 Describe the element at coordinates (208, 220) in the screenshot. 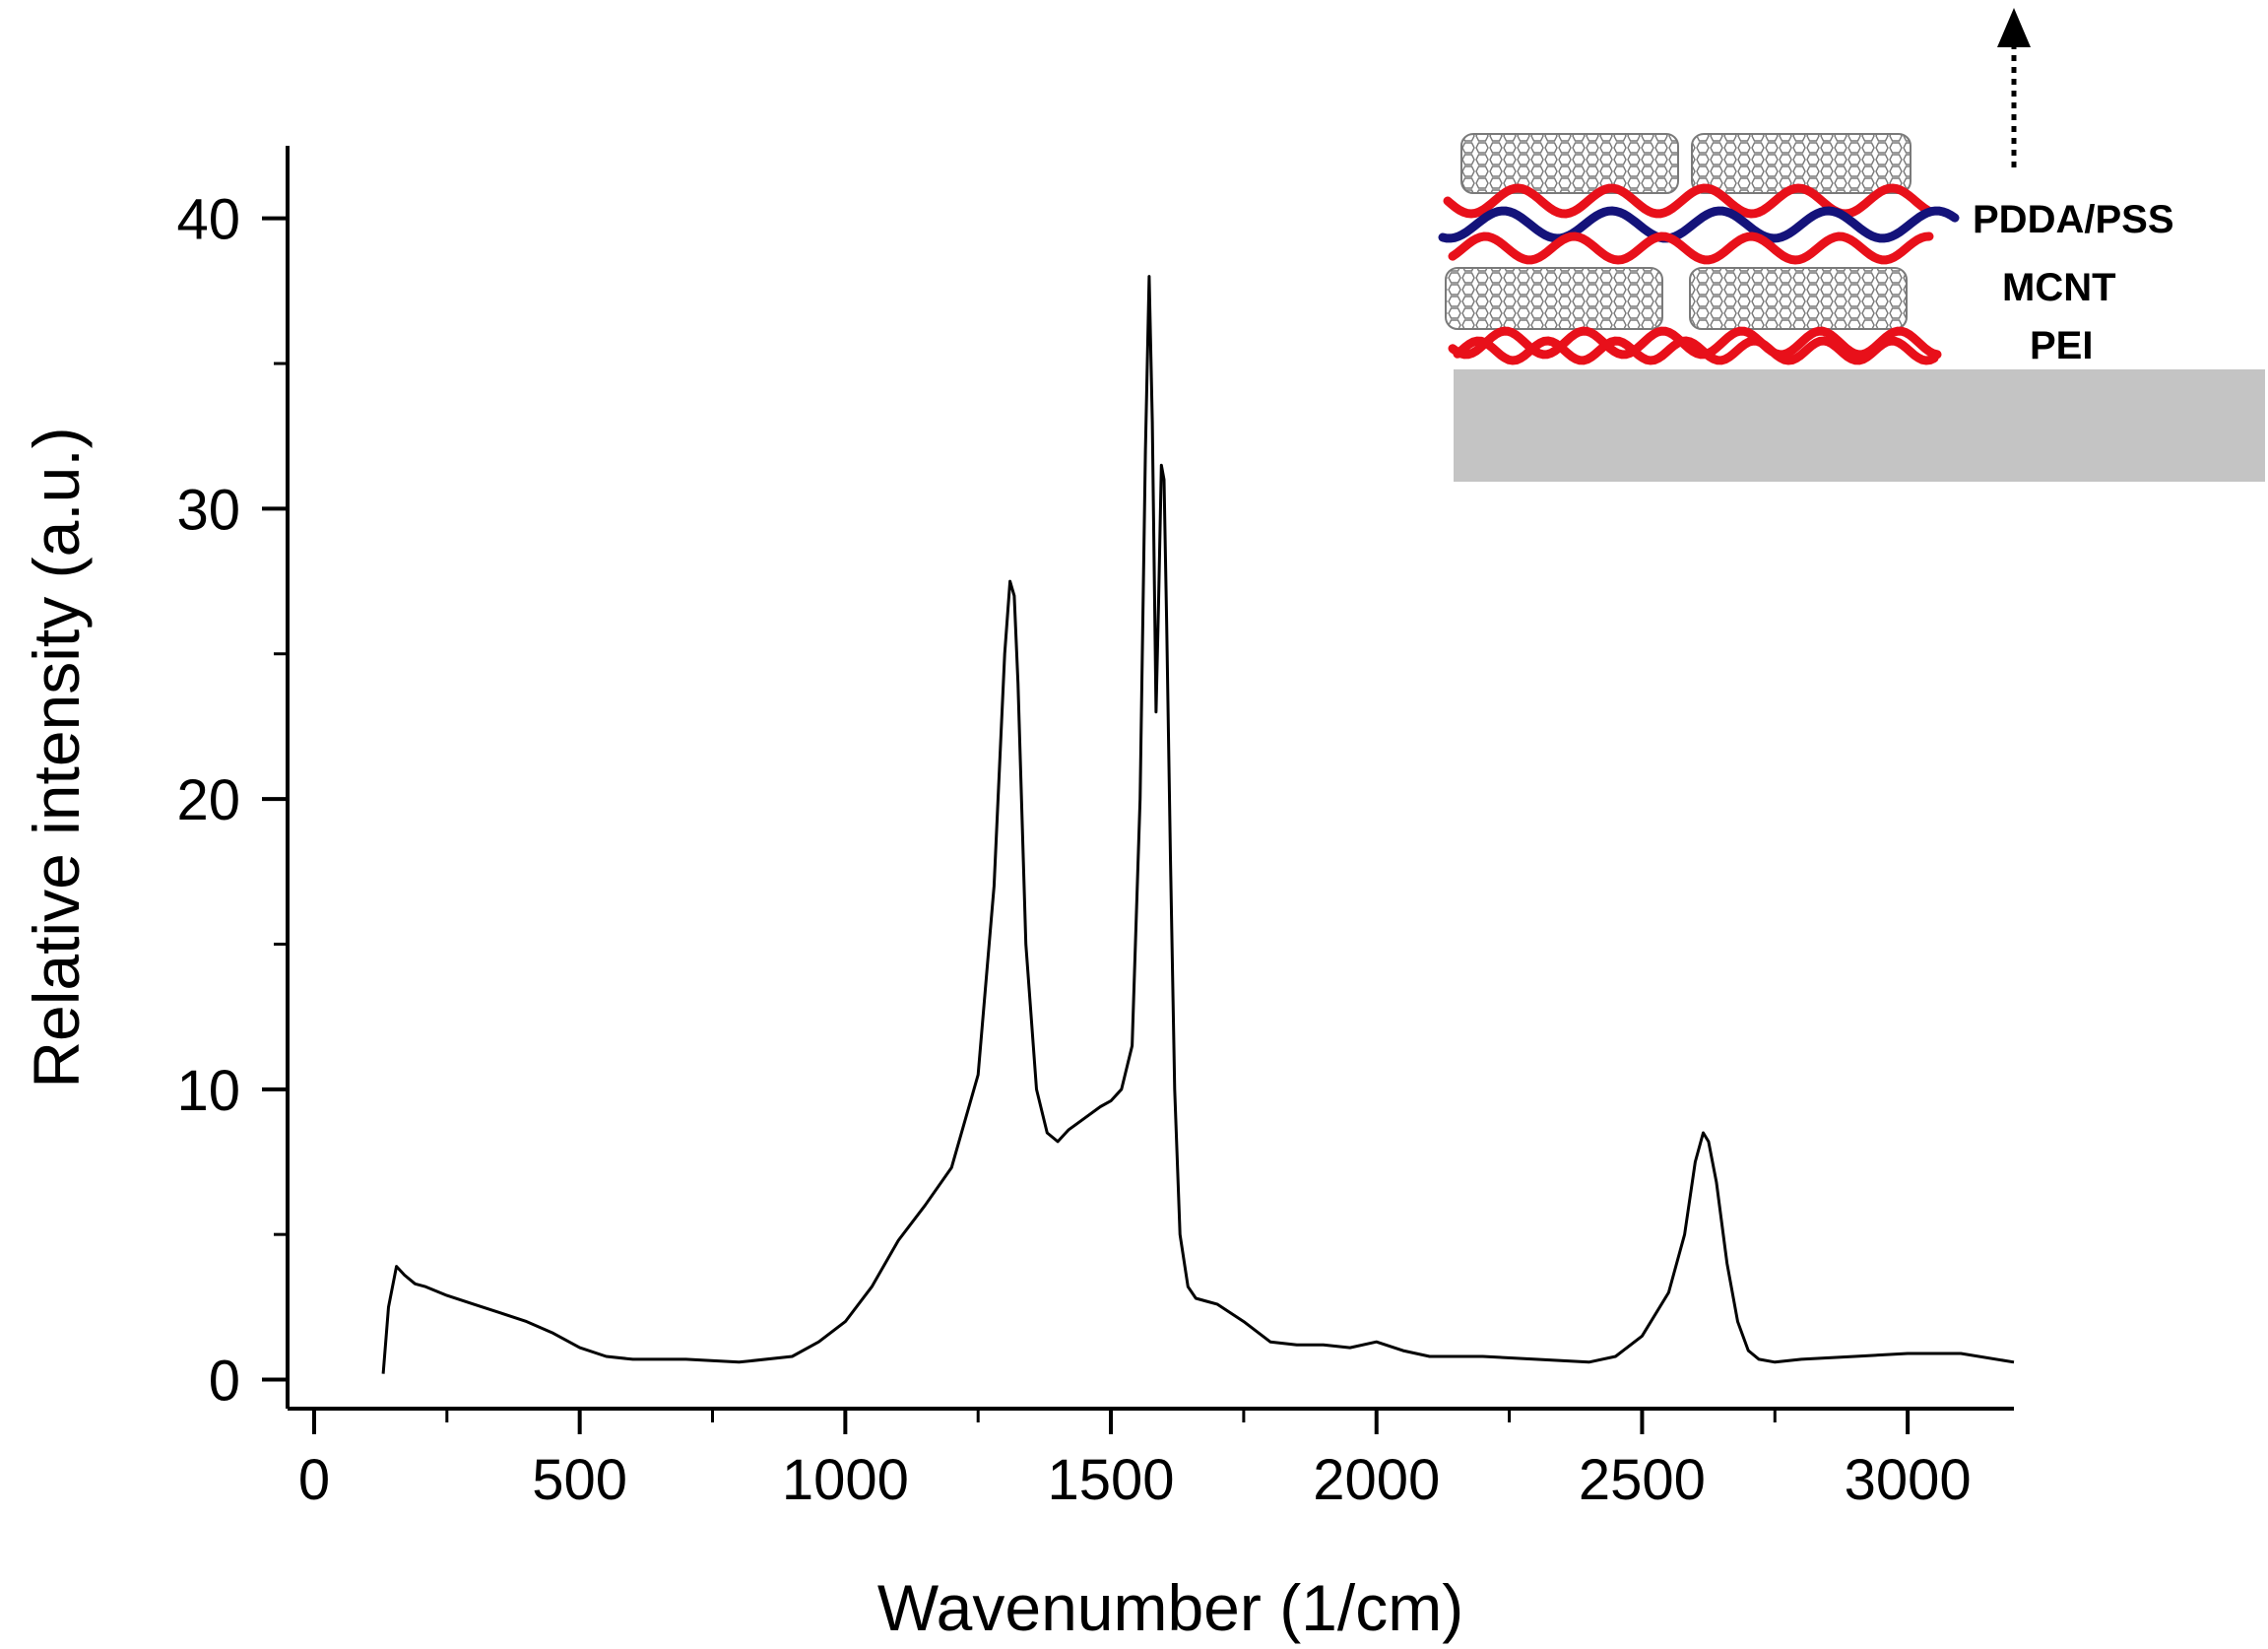

I see `y-tick-label: 40` at that location.